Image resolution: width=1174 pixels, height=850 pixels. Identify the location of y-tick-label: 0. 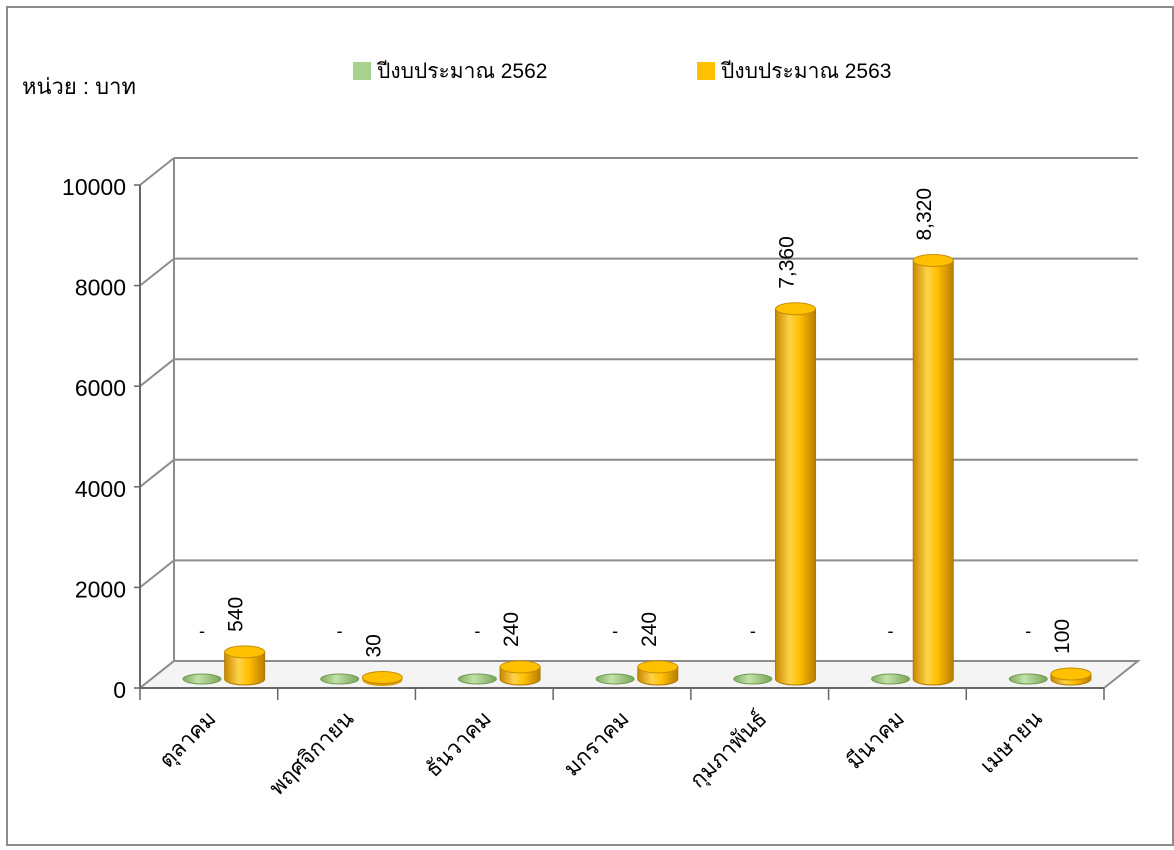
(119, 690).